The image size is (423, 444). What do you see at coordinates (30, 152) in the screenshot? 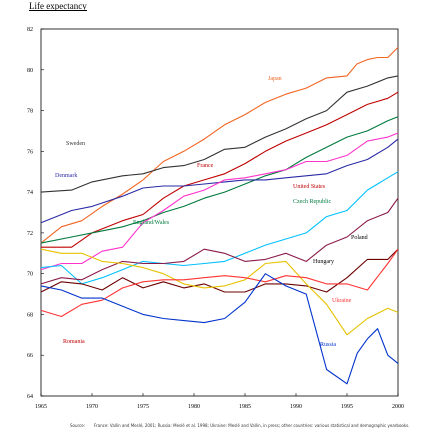
I see `y-tick-label: 76` at bounding box center [30, 152].